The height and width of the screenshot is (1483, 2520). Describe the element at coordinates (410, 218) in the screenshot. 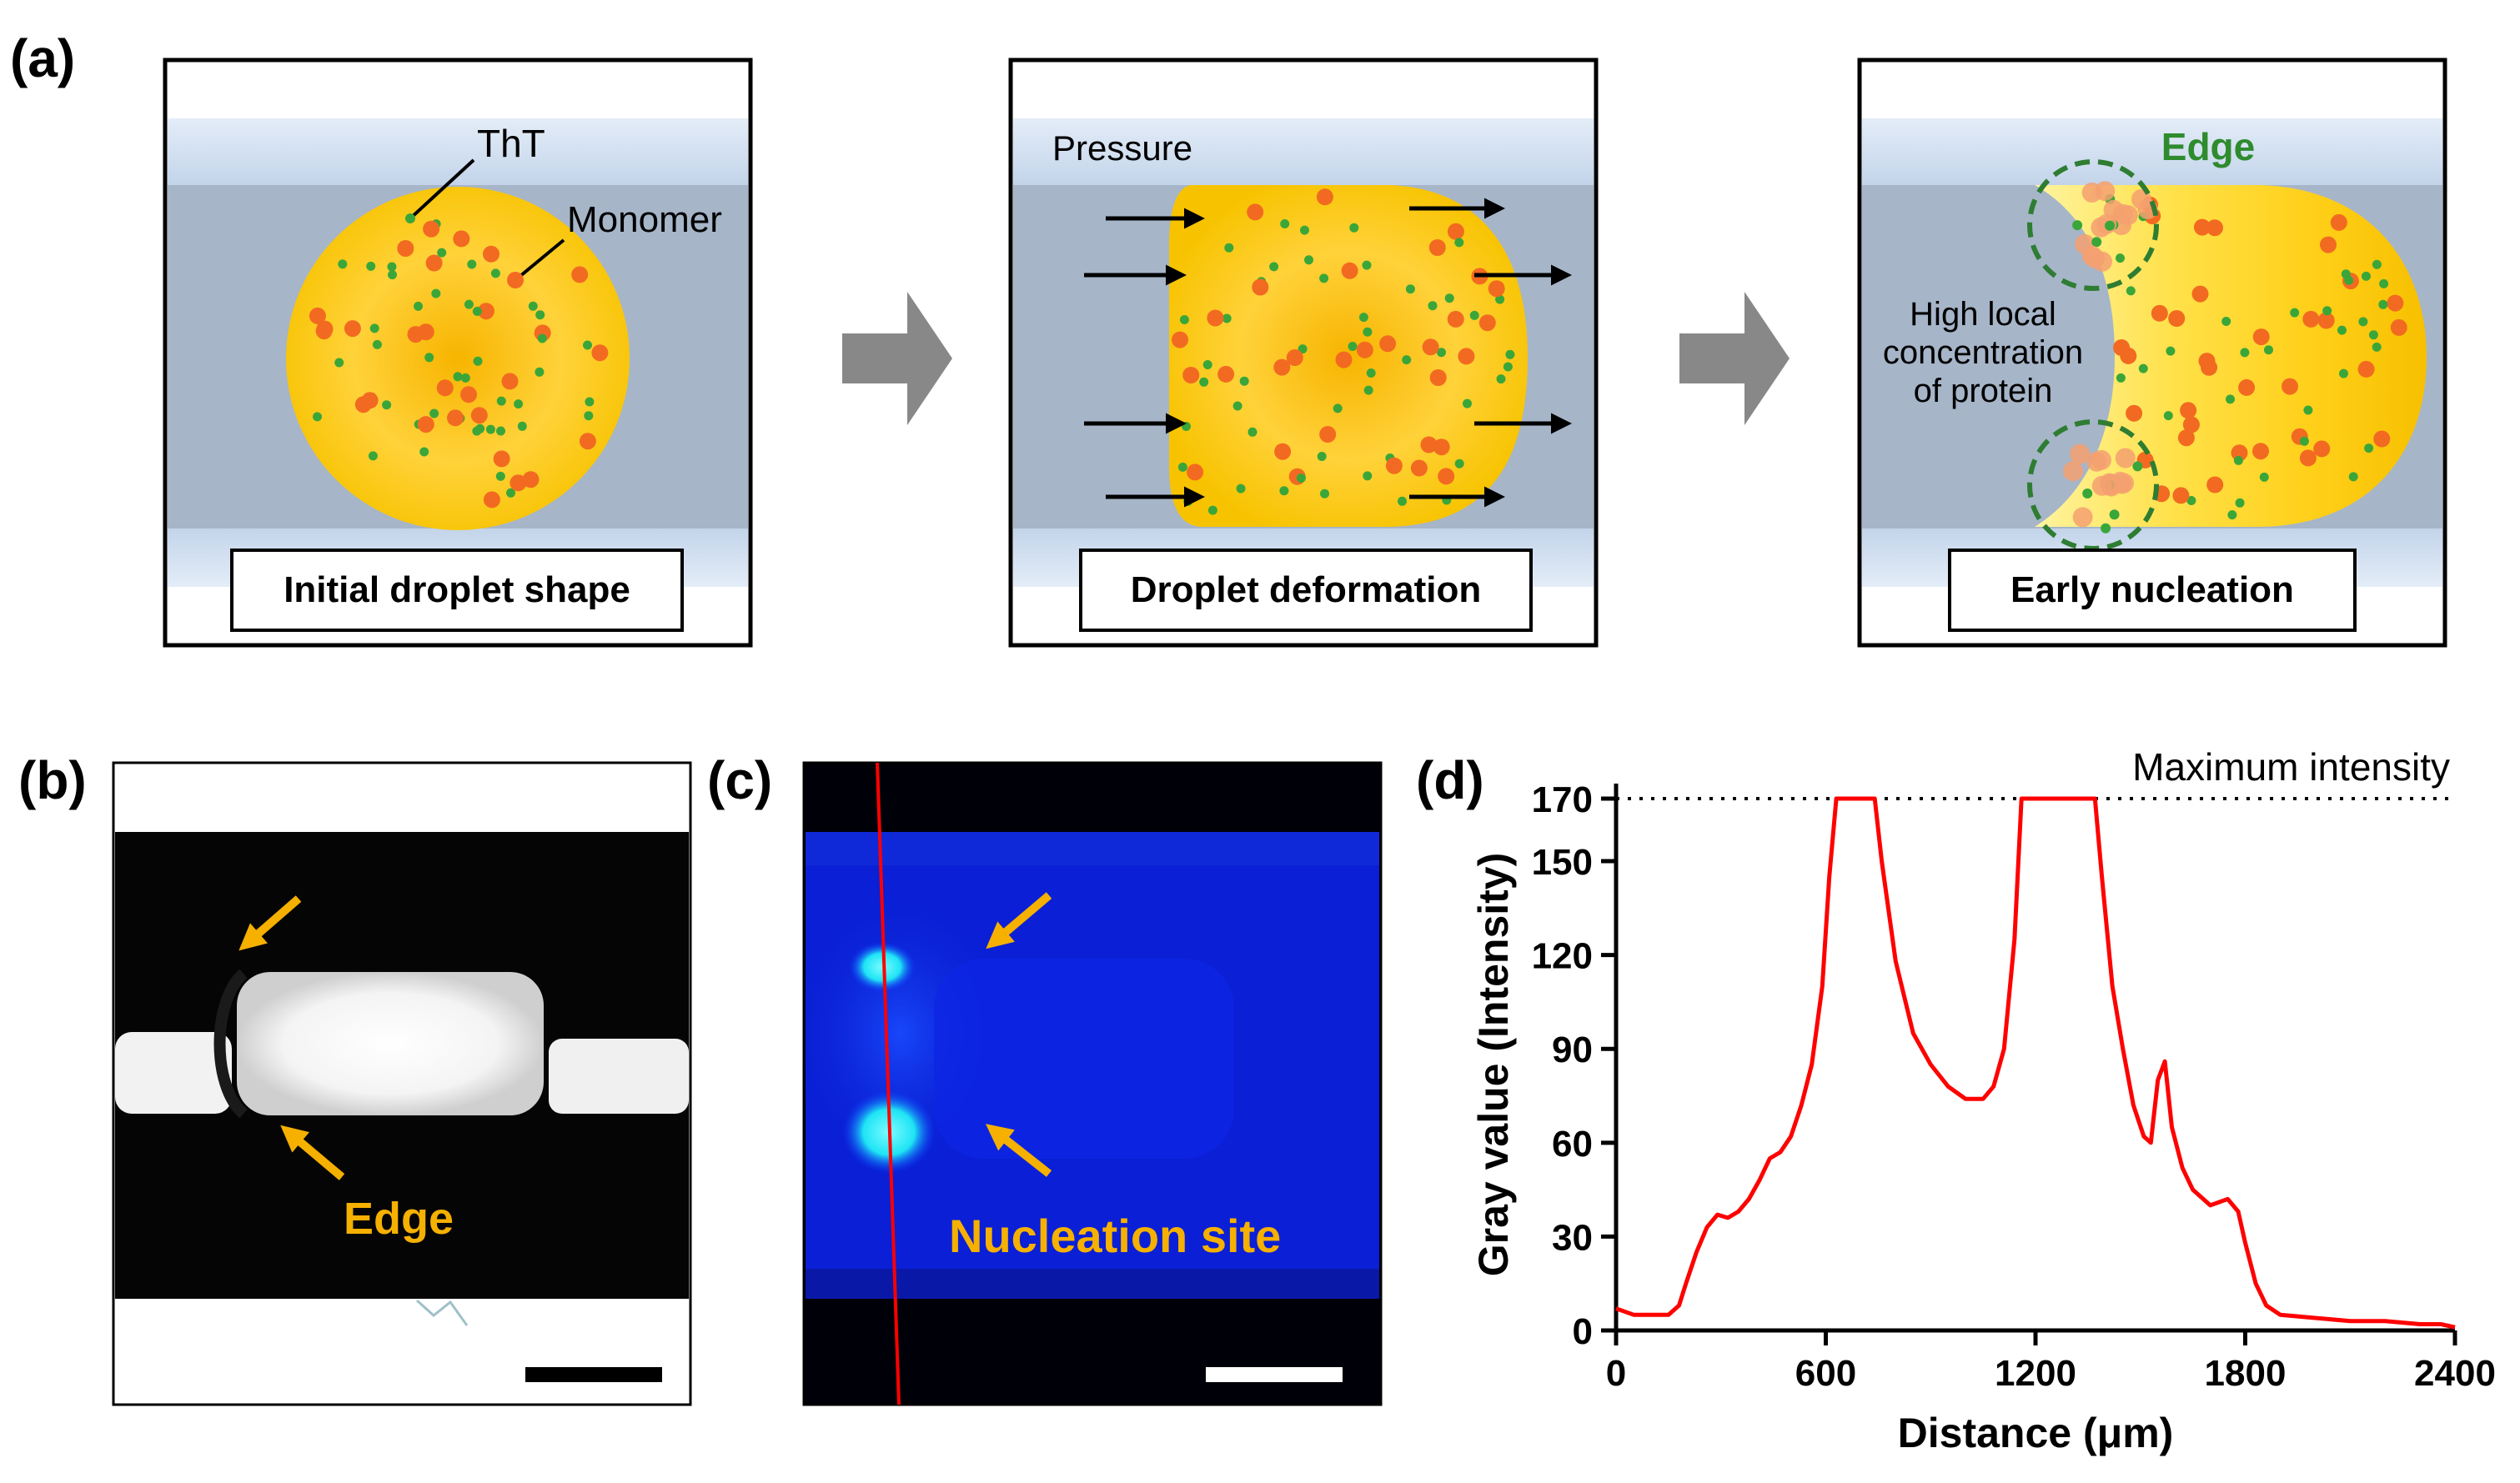

I see `tht-molecule-pointer` at that location.